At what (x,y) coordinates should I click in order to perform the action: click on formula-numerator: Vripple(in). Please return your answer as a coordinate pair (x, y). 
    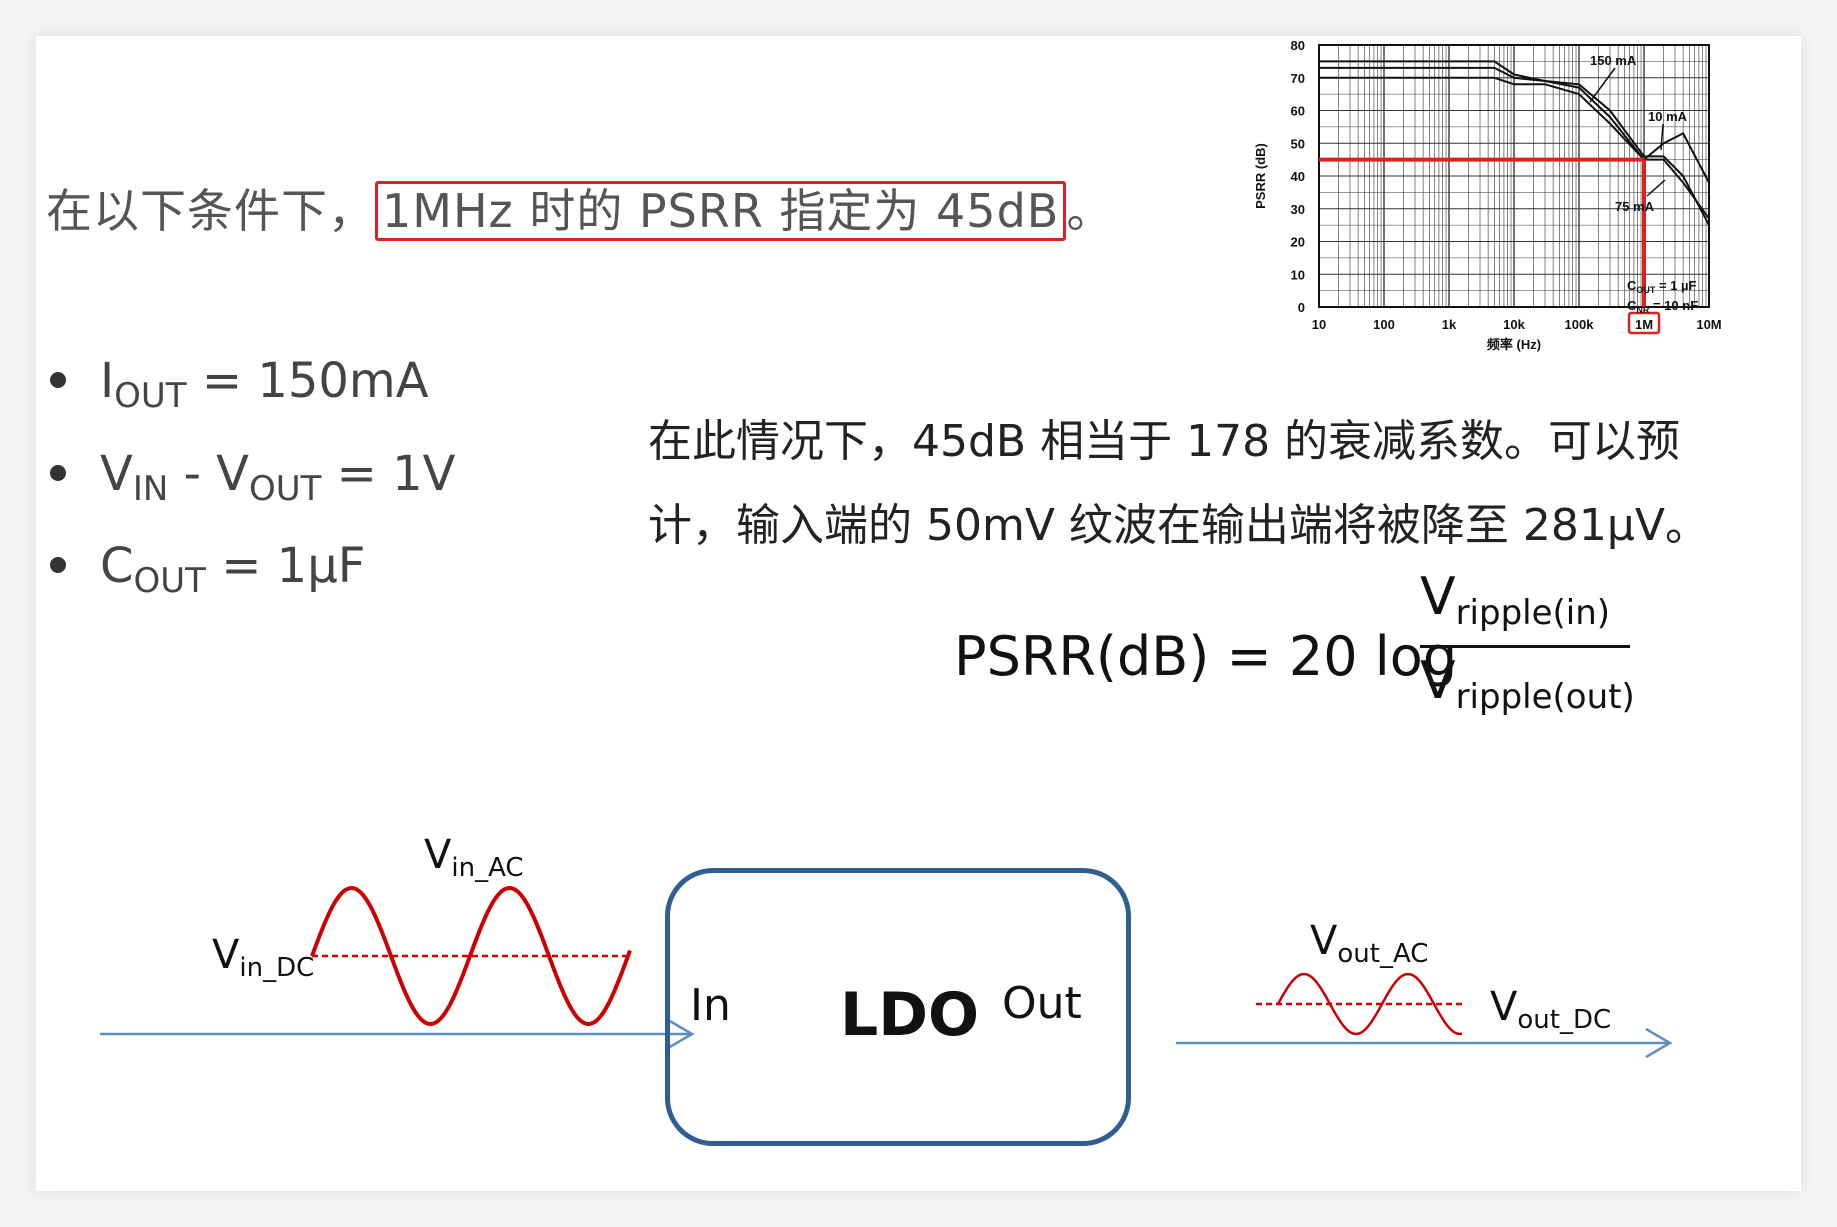
    Looking at the image, I should click on (1515, 600).